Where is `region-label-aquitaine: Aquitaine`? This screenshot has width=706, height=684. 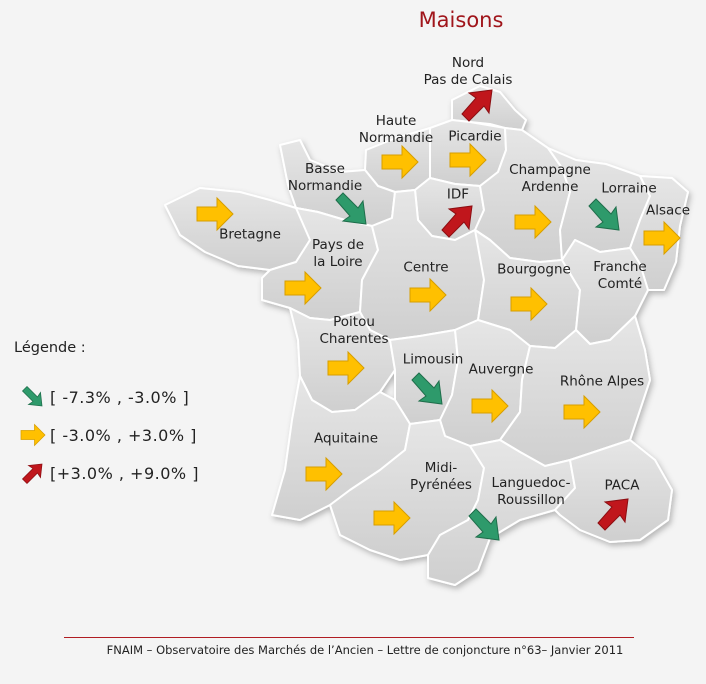 region-label-aquitaine: Aquitaine is located at coordinates (346, 438).